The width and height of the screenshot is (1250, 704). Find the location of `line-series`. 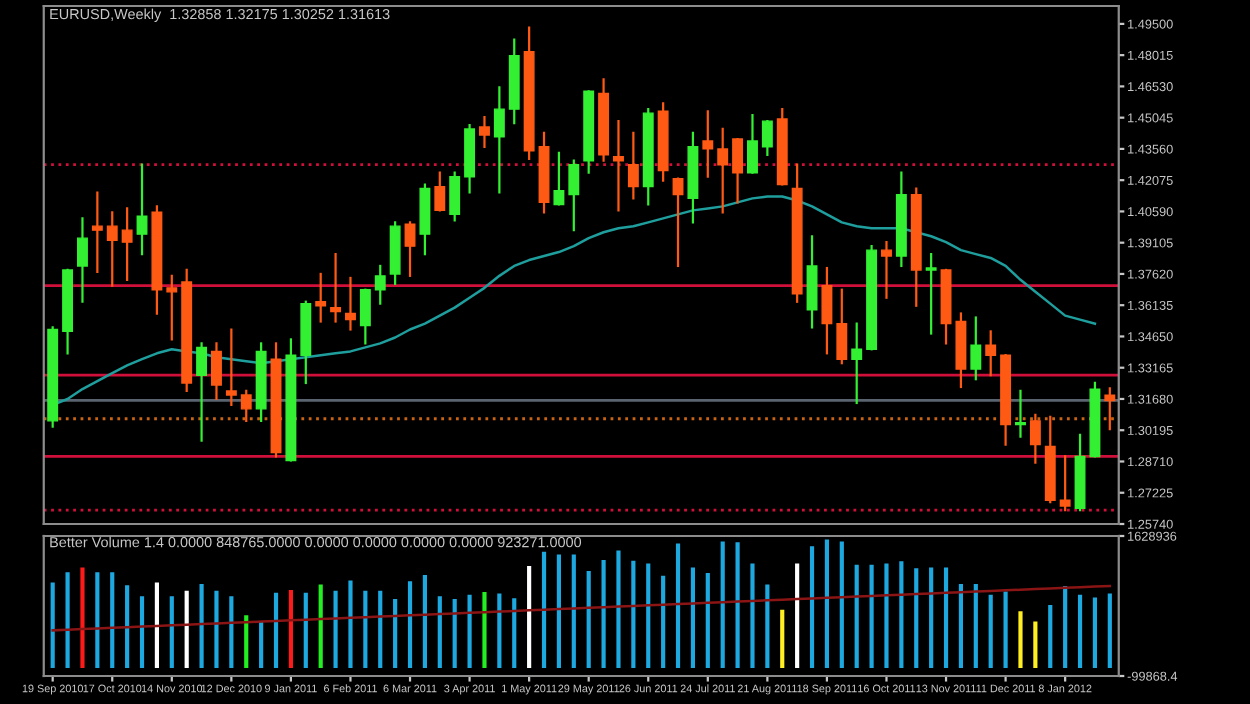

line-series is located at coordinates (581, 608).